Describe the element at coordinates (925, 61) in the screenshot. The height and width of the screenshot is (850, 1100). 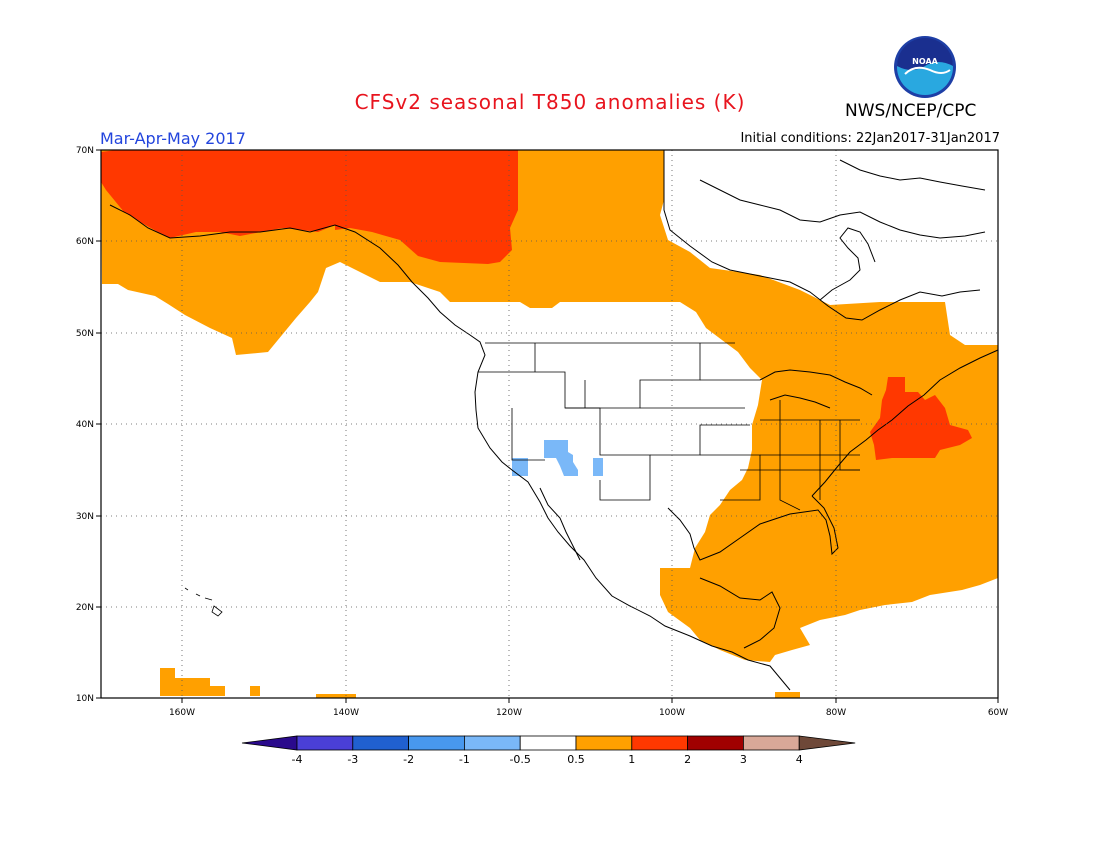
I see `noaa-logo-text: NOAA` at that location.